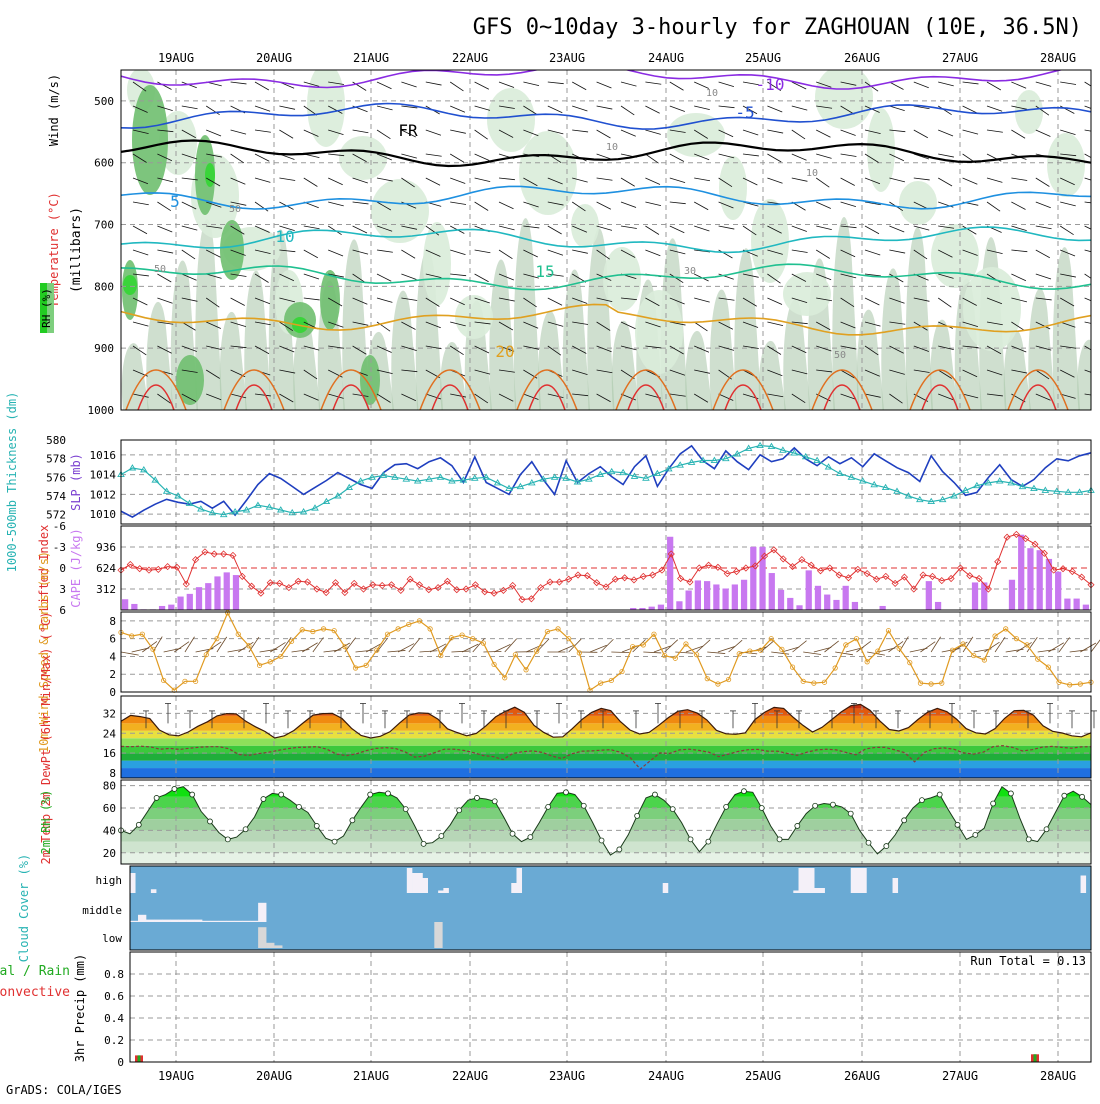  I want to click on bottom-date-label: 23AUG, so click(567, 1076).